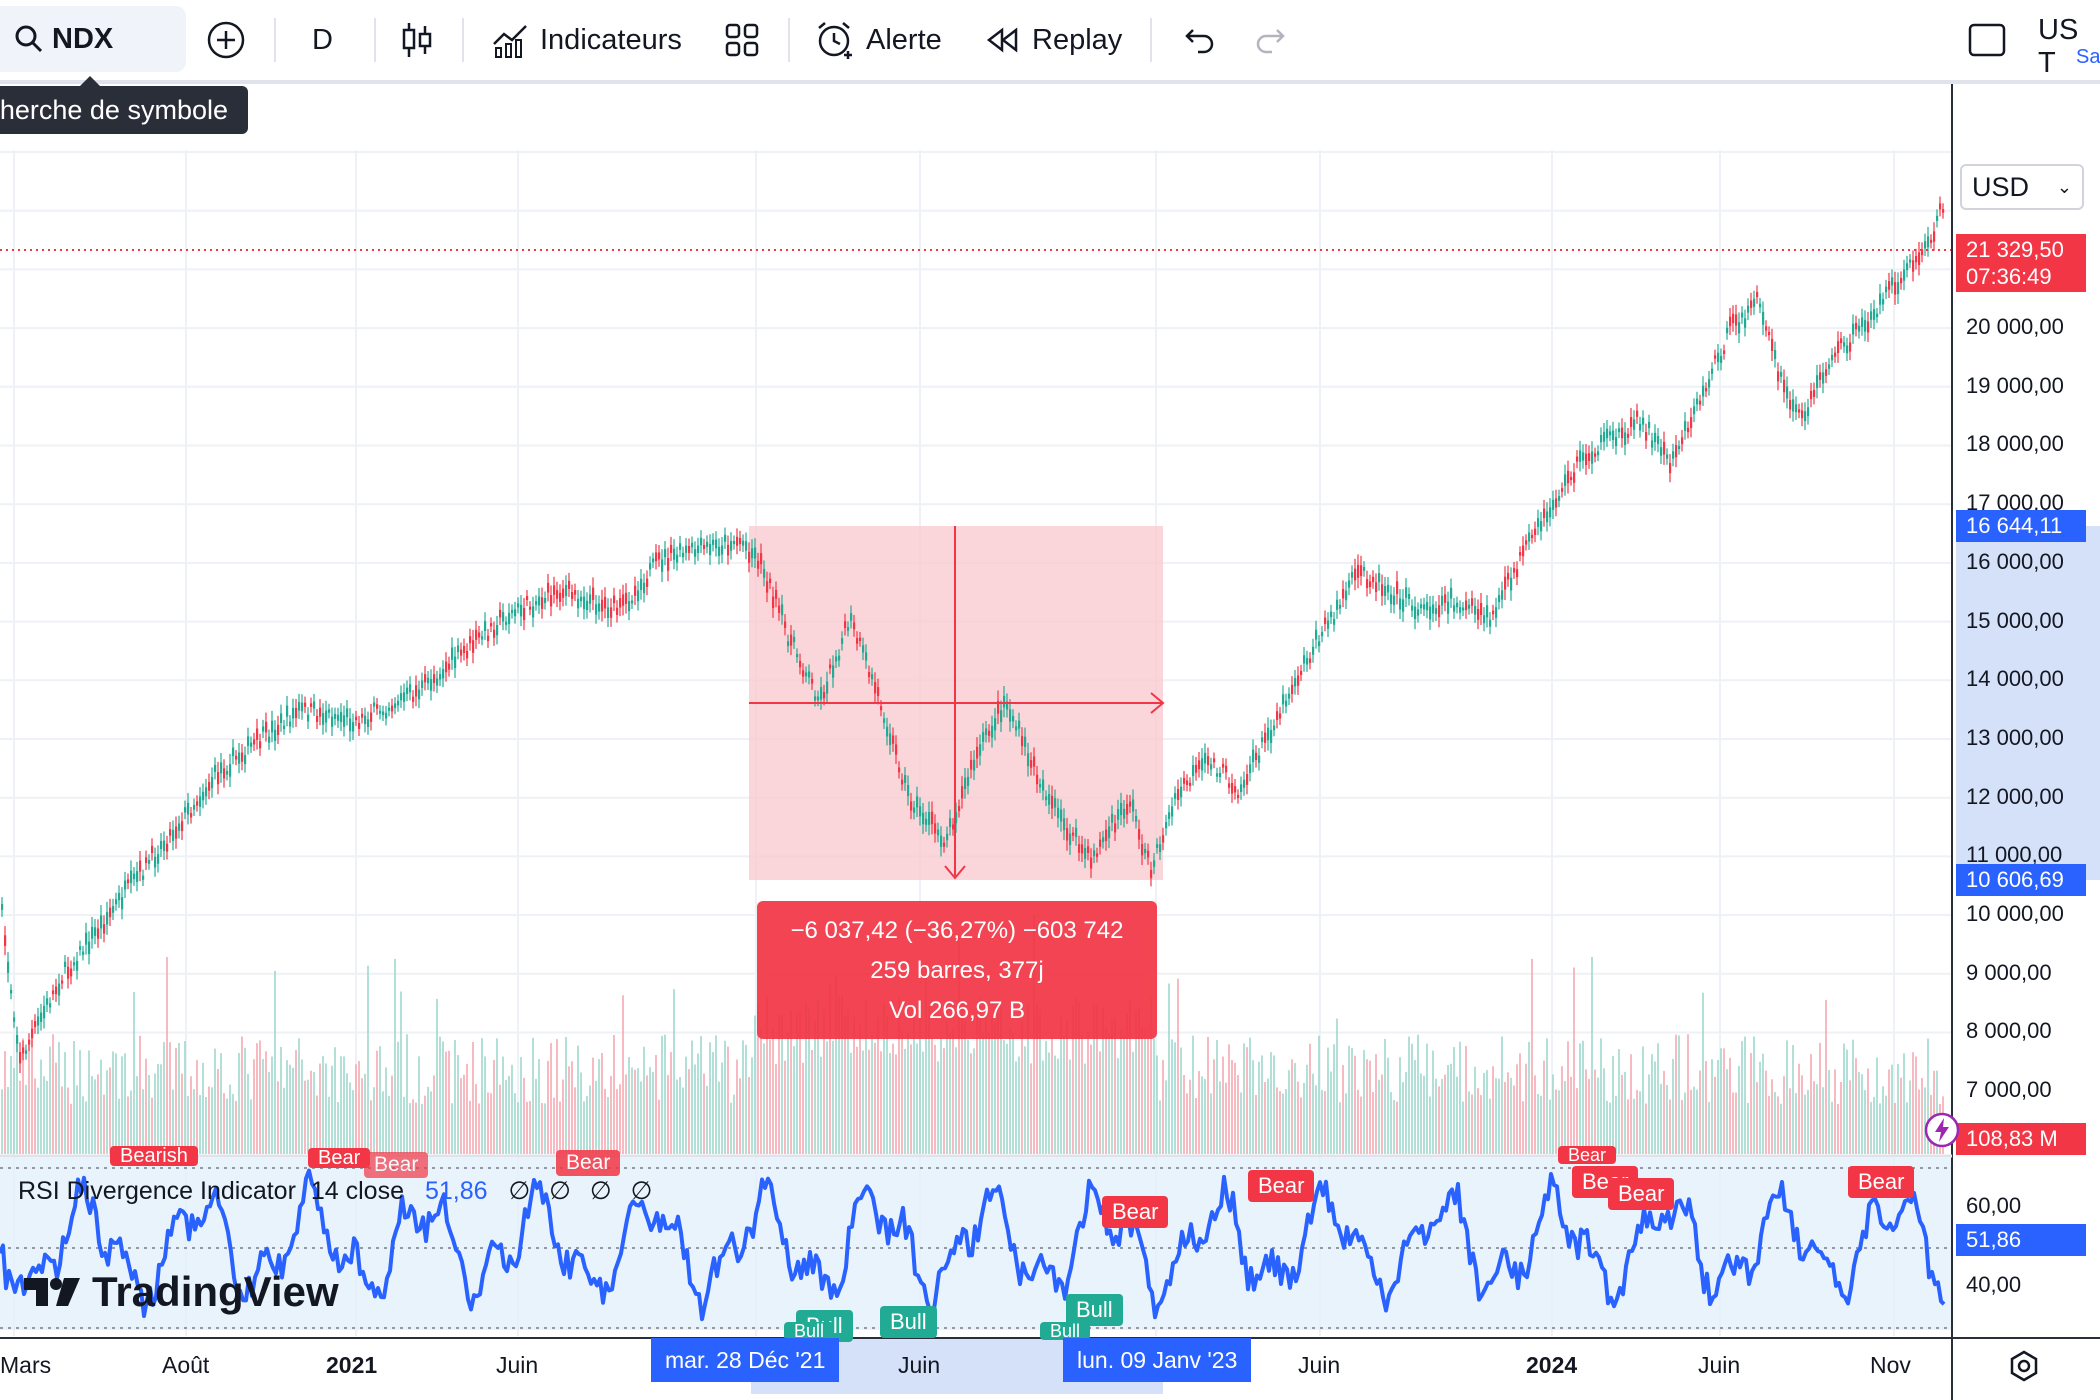 Image resolution: width=2100 pixels, height=1400 pixels. What do you see at coordinates (1272, 40) in the screenshot?
I see `redo-button` at bounding box center [1272, 40].